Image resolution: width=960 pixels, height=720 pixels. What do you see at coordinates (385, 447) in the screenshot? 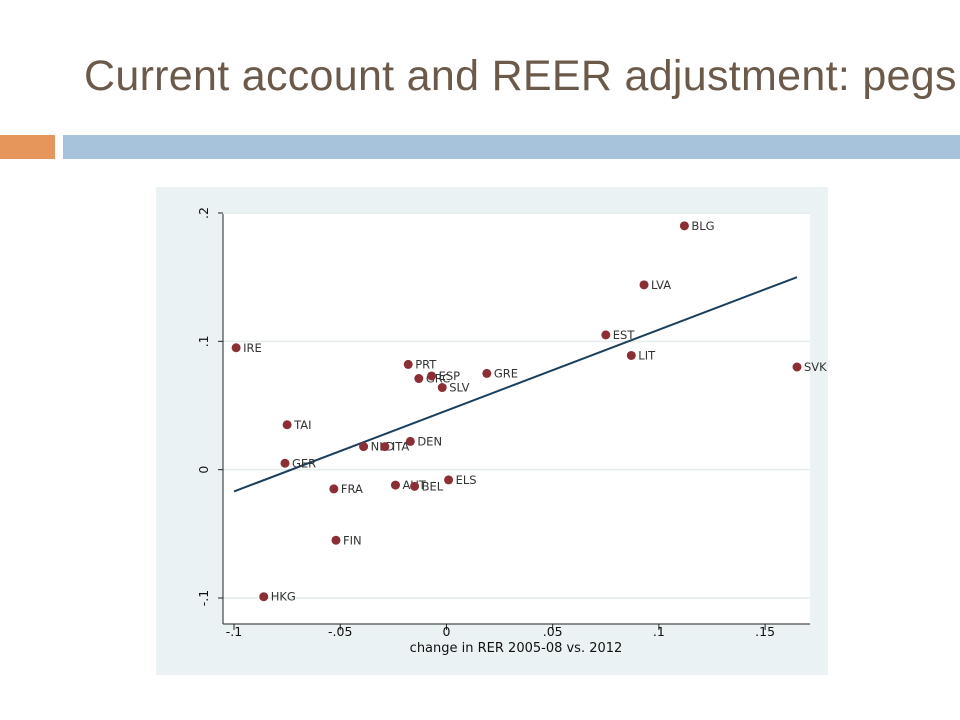
I see `data-point-ita` at bounding box center [385, 447].